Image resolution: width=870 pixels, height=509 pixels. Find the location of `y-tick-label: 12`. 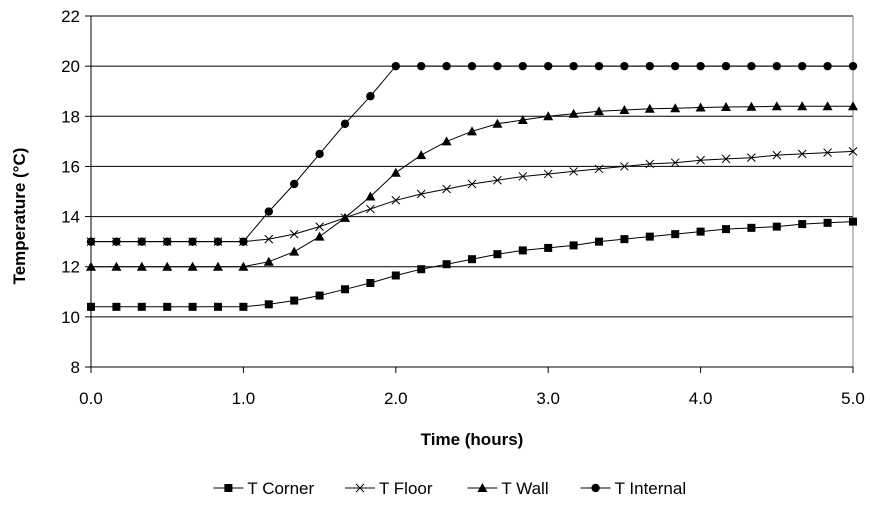

y-tick-label: 12 is located at coordinates (70, 267).